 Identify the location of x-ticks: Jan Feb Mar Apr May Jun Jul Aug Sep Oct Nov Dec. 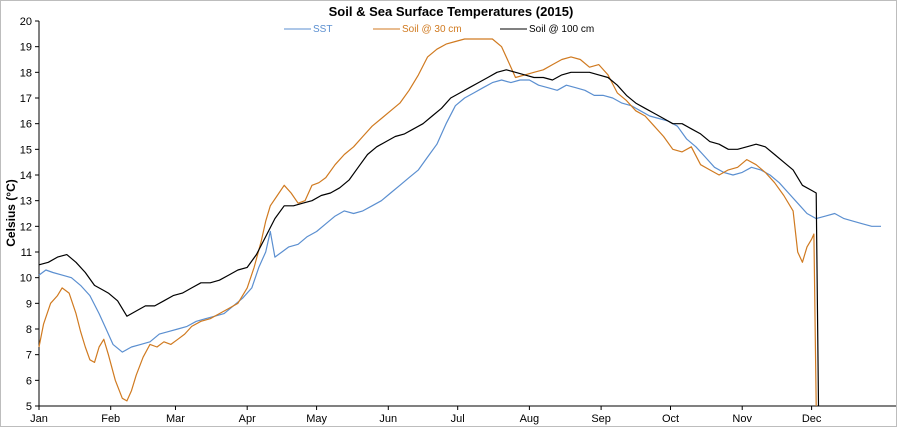
(426, 415).